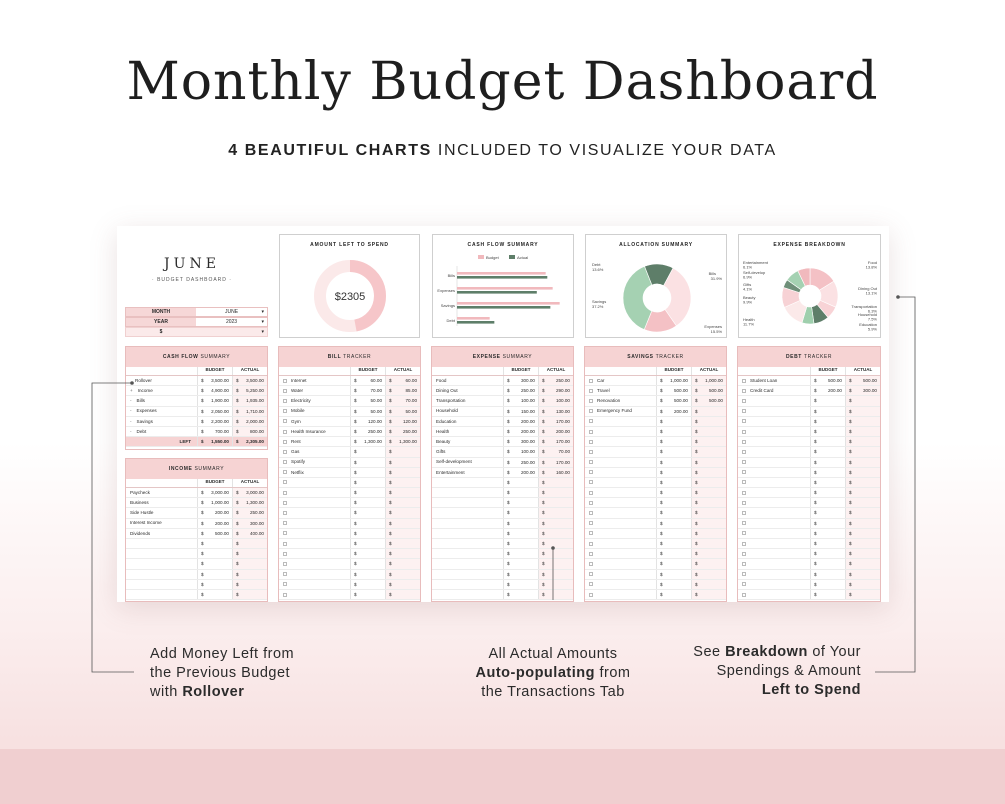 The width and height of the screenshot is (1005, 804). What do you see at coordinates (196, 381) in the screenshot?
I see `table-row: Rollover $3,500.00 $3,500.00` at bounding box center [196, 381].